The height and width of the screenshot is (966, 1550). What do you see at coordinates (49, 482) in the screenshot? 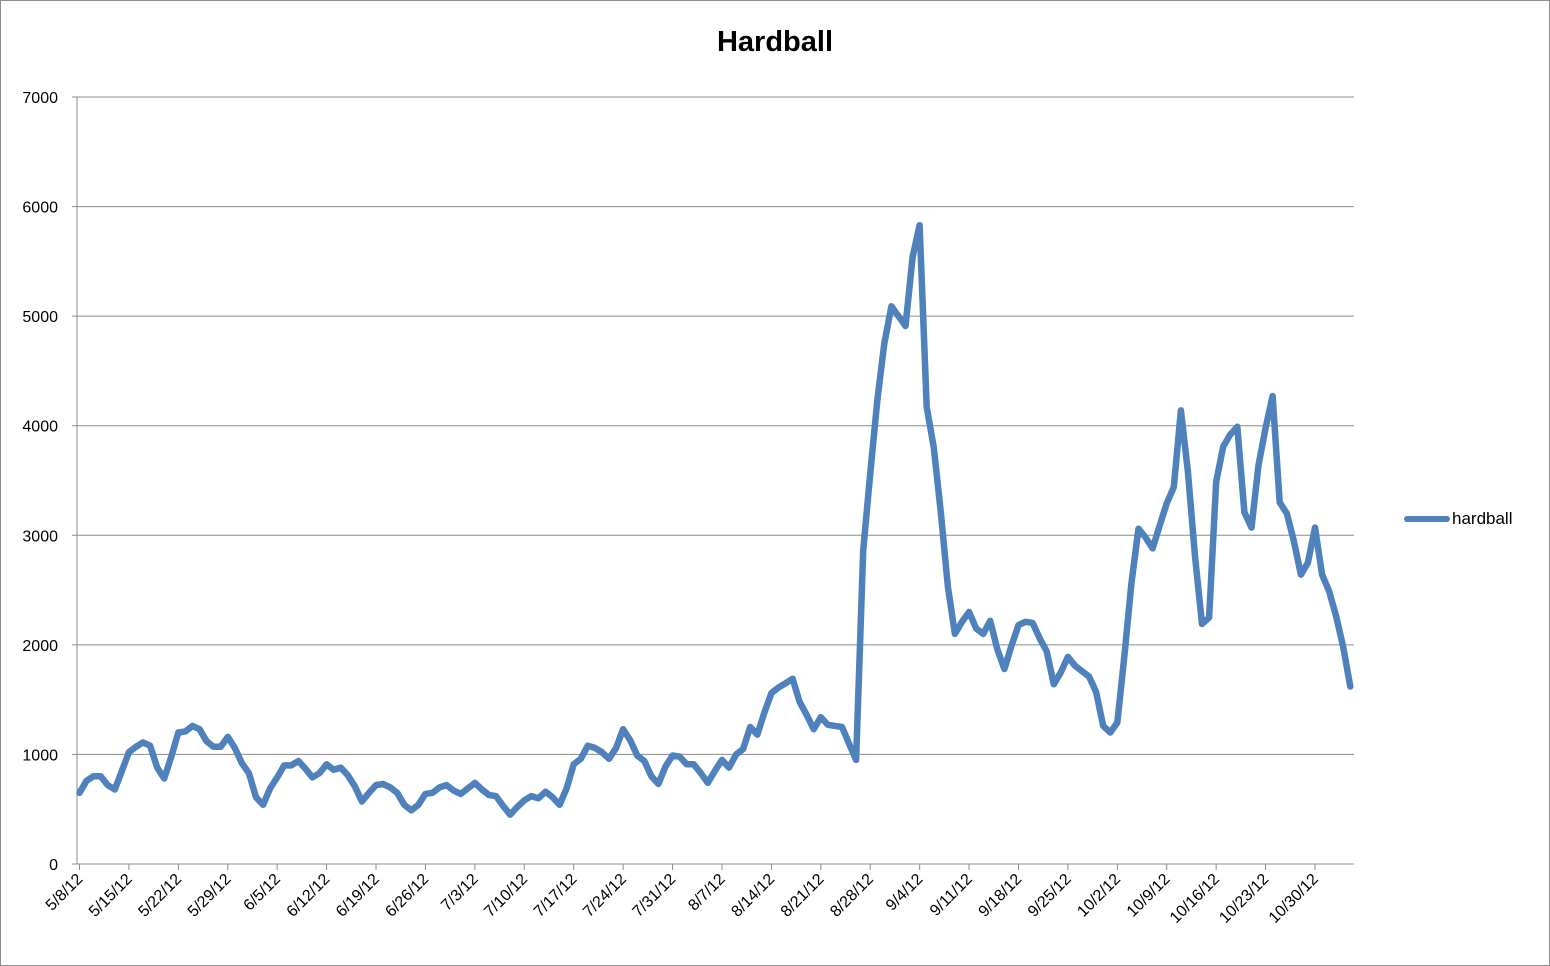
I see `y-axis-labels: 0 1000 2000 3000 4000 5000 6000 7000` at bounding box center [49, 482].